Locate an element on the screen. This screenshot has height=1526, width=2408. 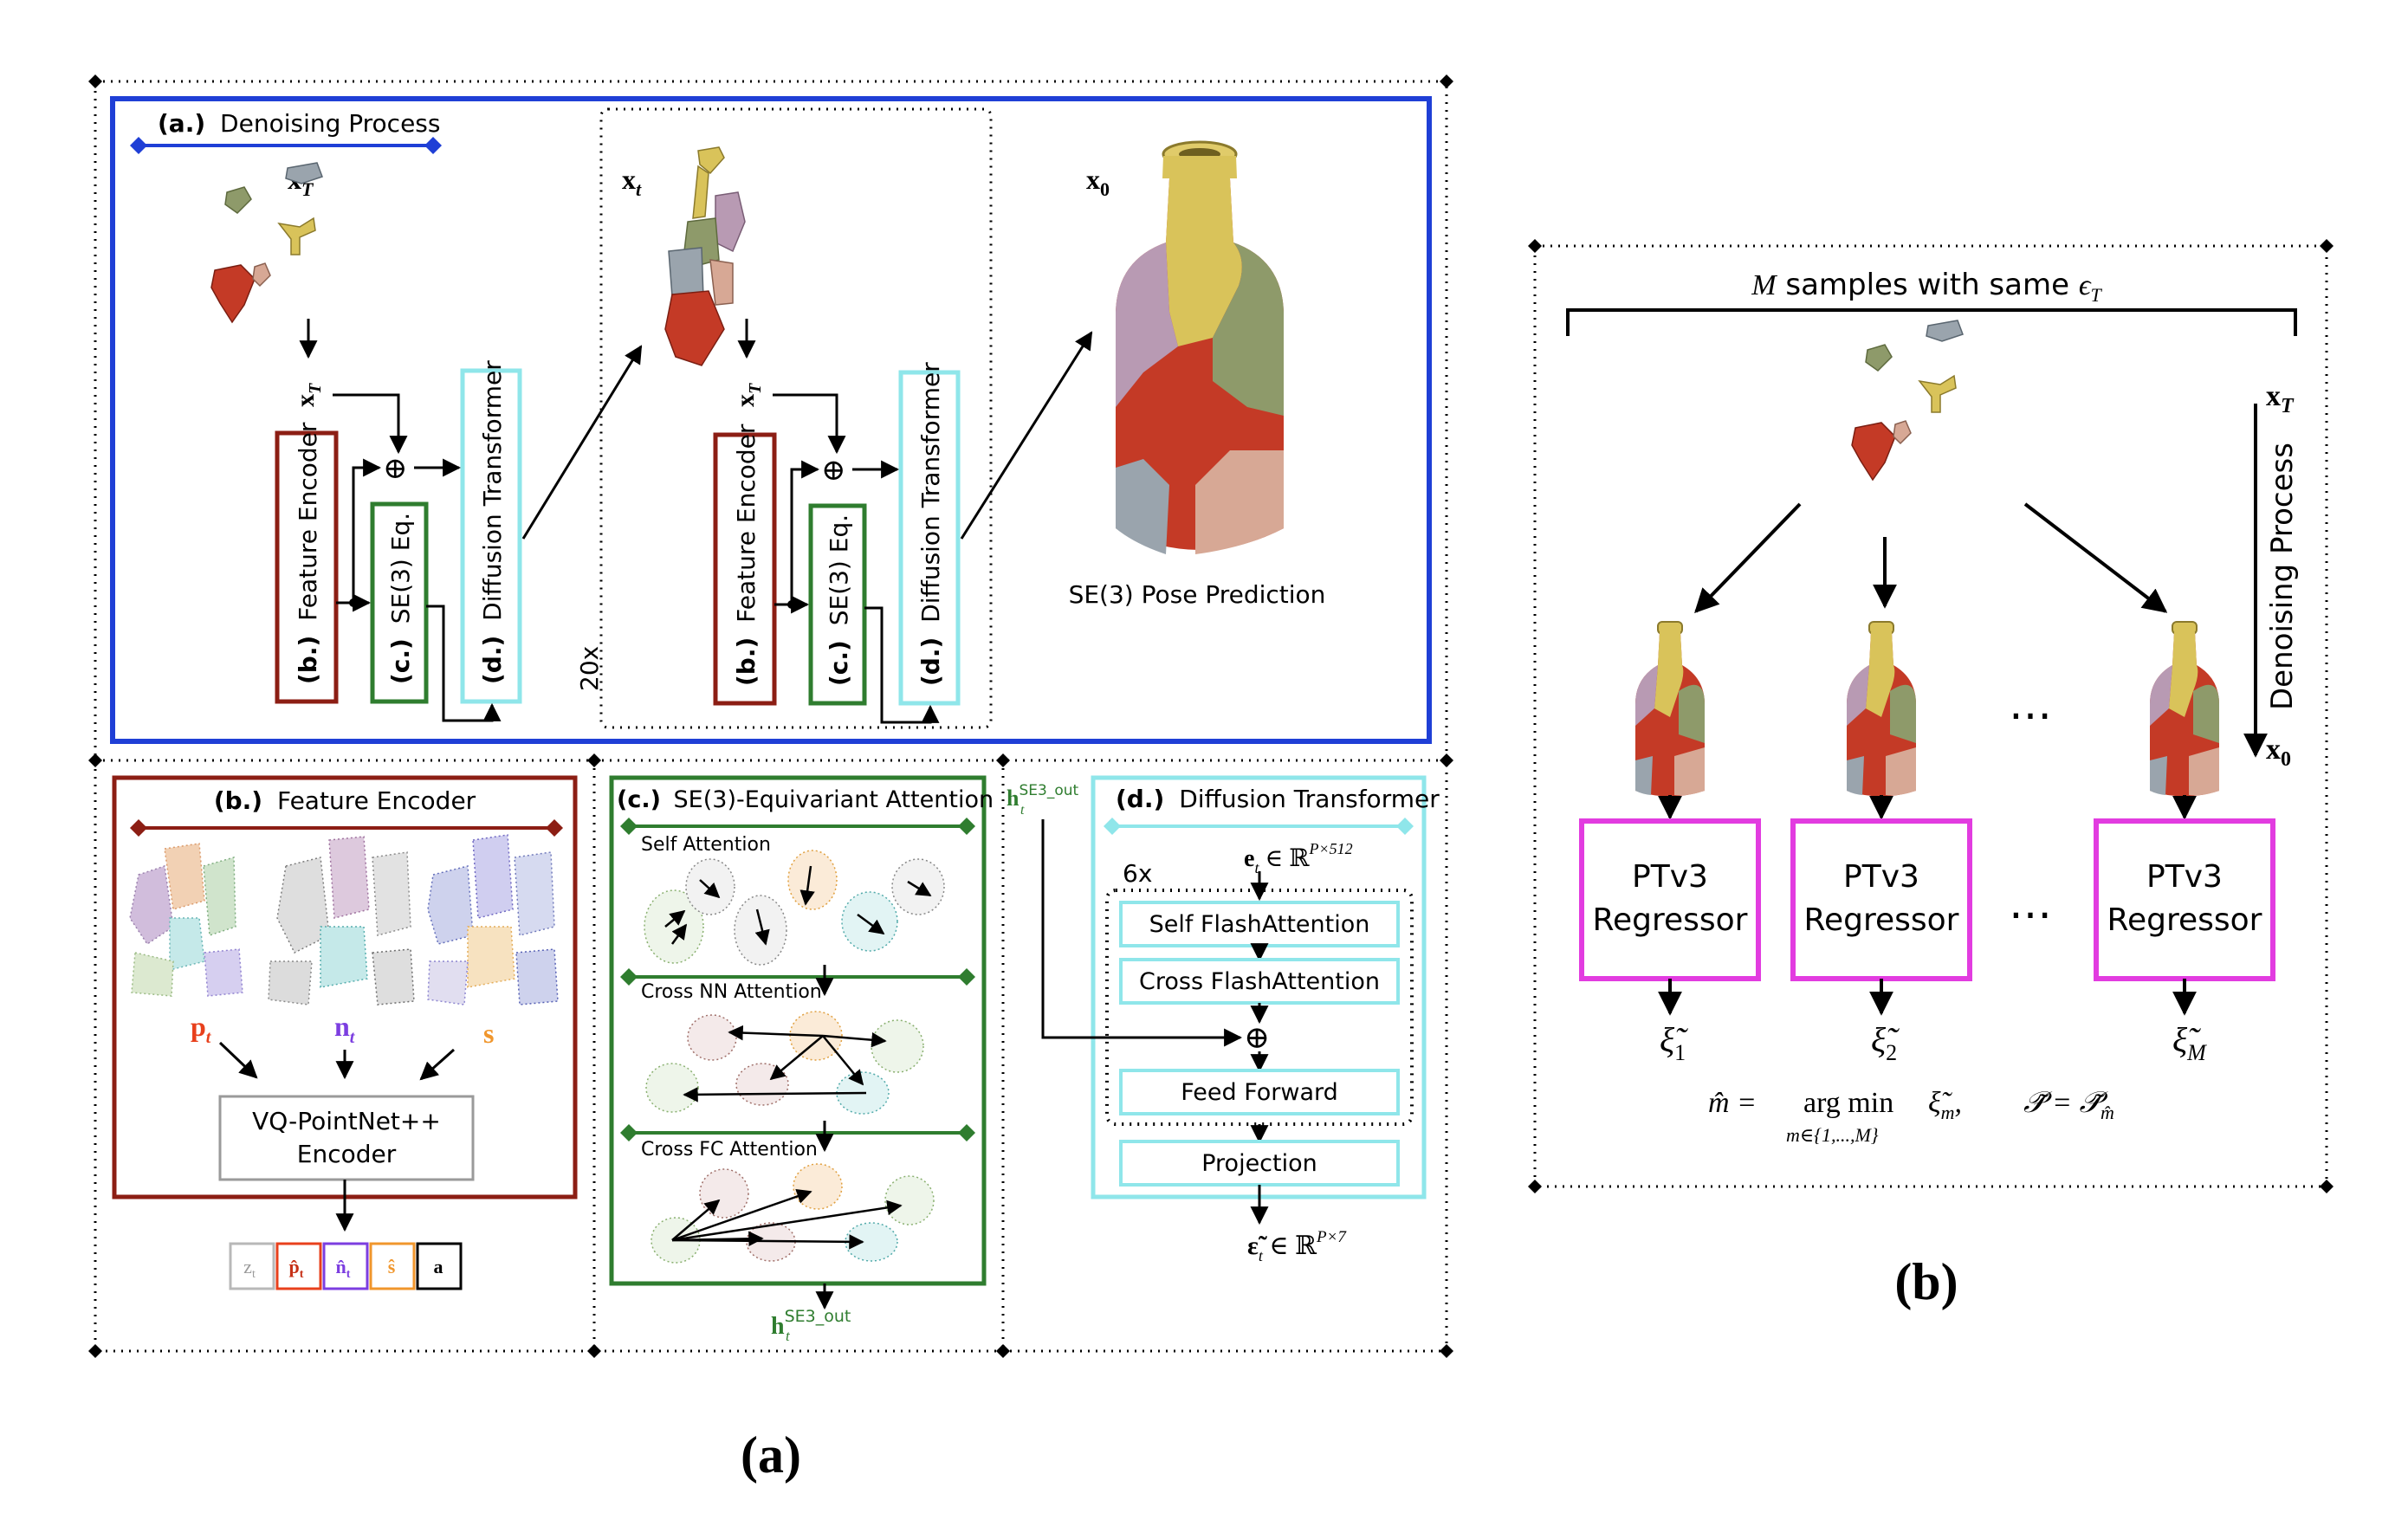
cross-flash-attention: Cross FlashAttention is located at coordinates (1259, 981).